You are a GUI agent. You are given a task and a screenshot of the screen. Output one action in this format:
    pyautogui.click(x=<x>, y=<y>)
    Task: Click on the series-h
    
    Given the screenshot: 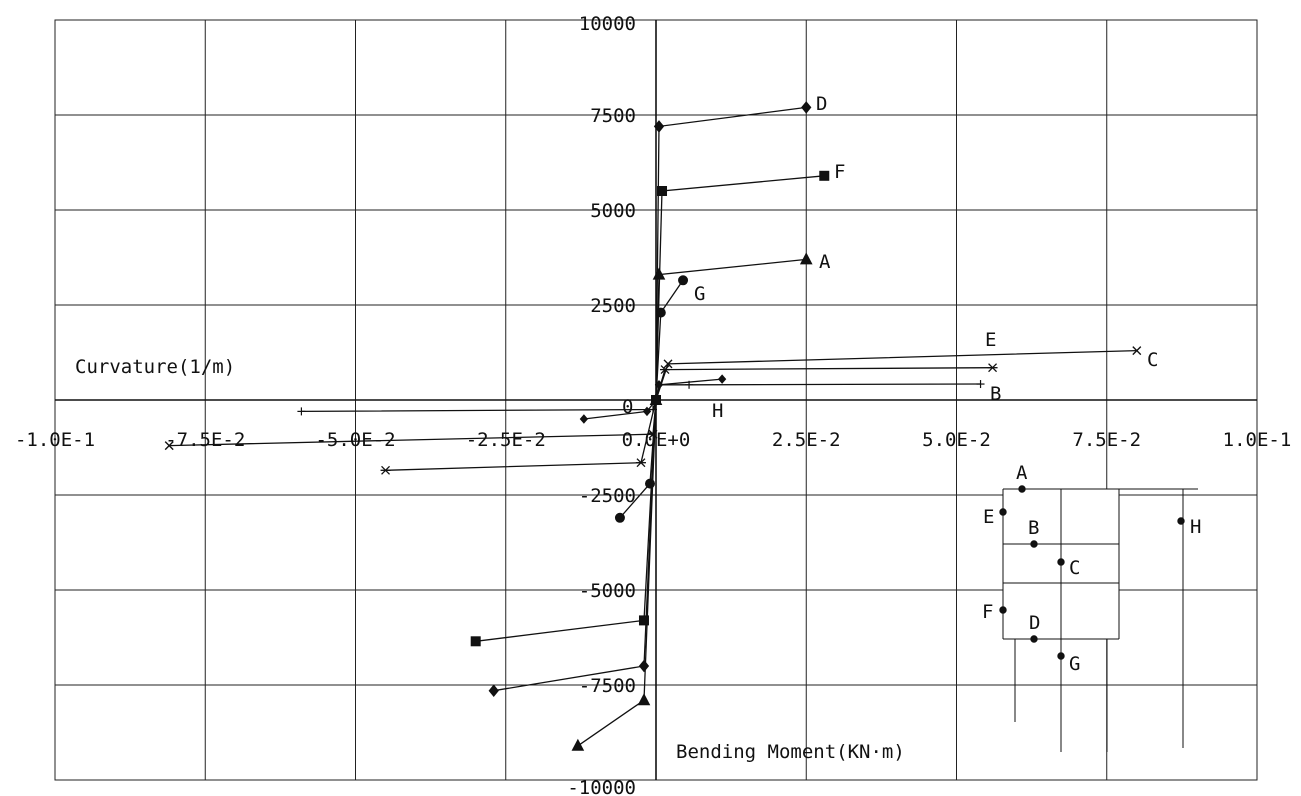 What is the action you would take?
    pyautogui.click(x=653, y=399)
    